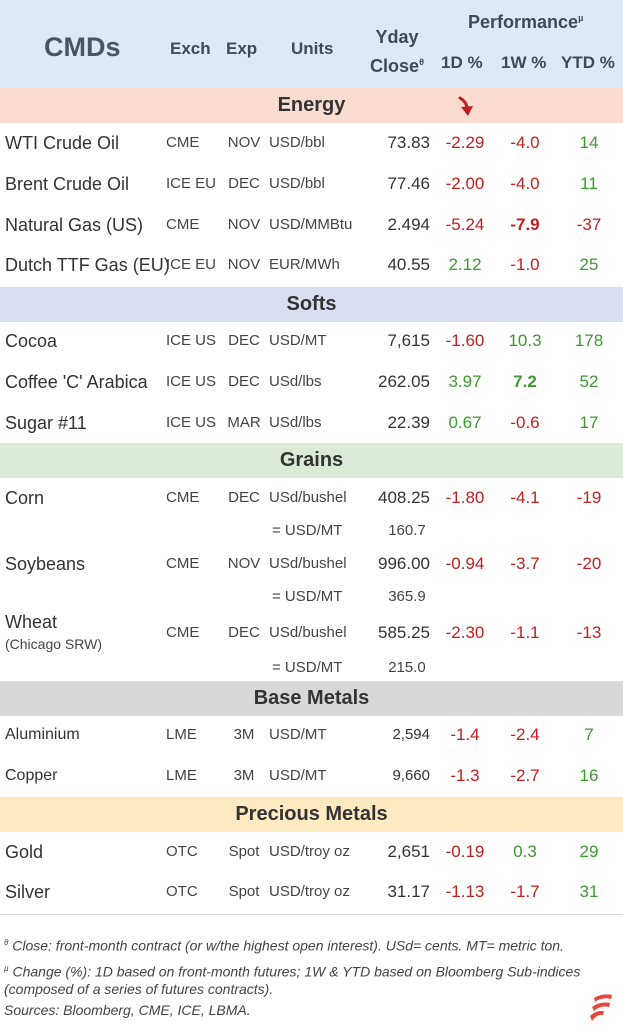  What do you see at coordinates (408, 891) in the screenshot?
I see `close-value: 31.17` at bounding box center [408, 891].